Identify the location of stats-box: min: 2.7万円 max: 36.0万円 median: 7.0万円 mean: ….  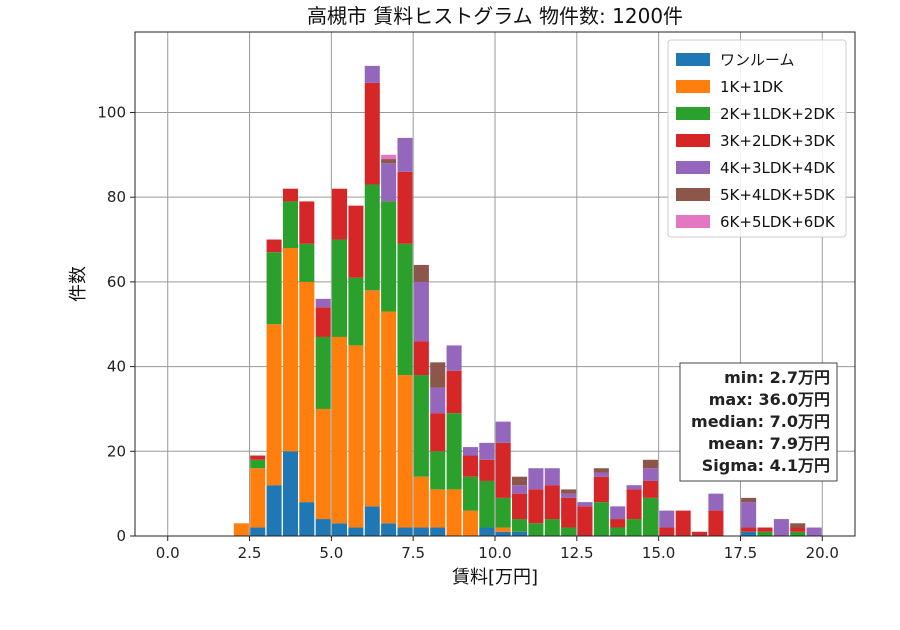
(758, 422).